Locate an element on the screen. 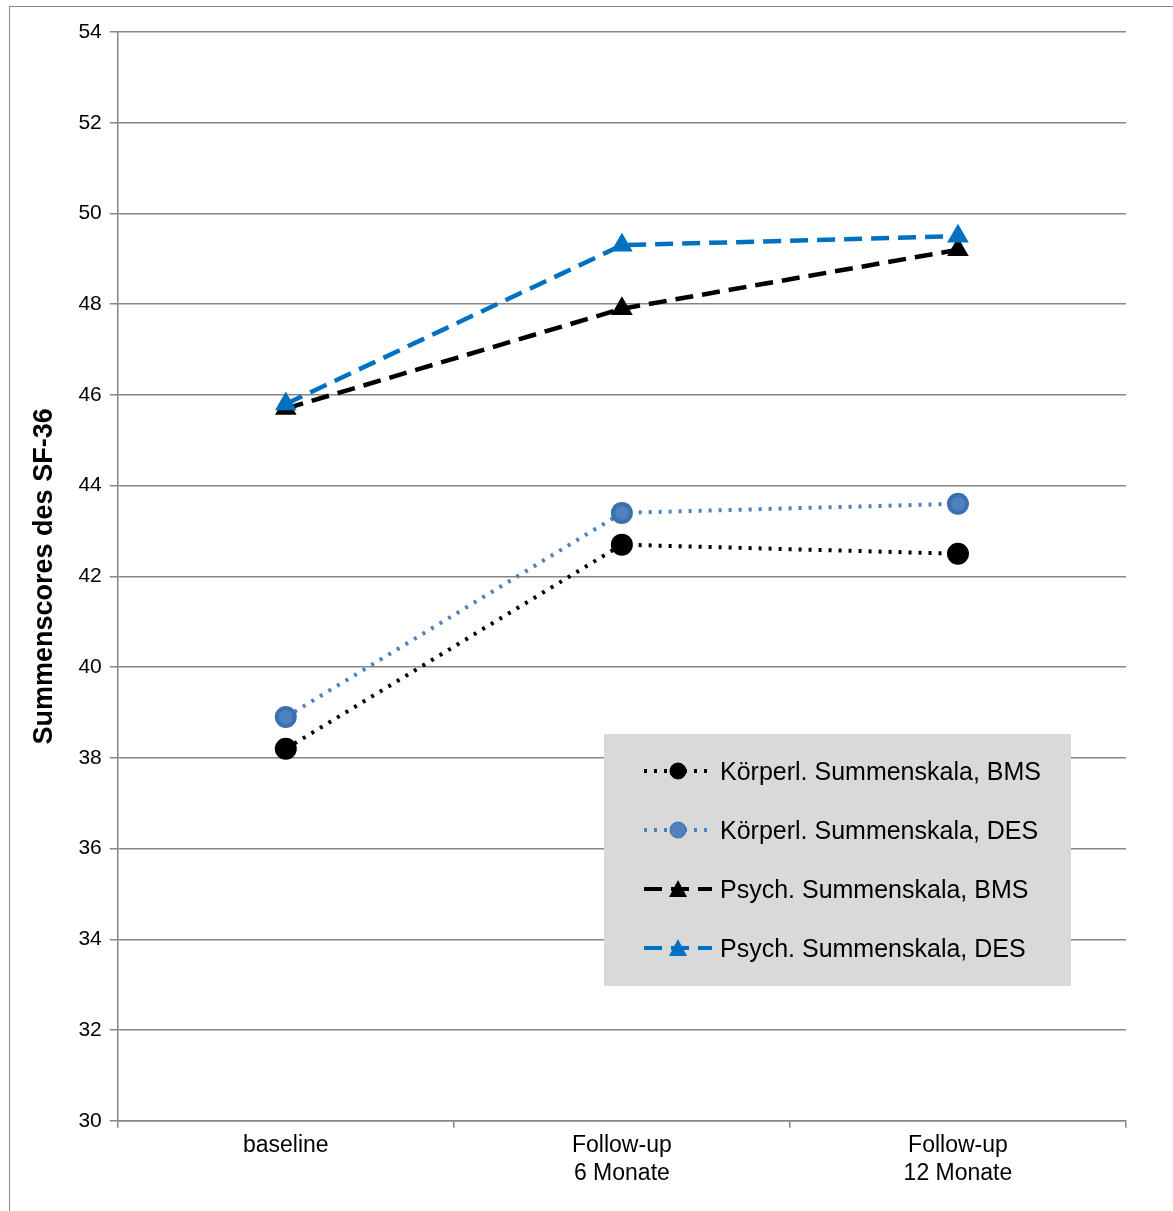 This screenshot has width=1173, height=1211. y-tick-label: 34 is located at coordinates (90, 938).